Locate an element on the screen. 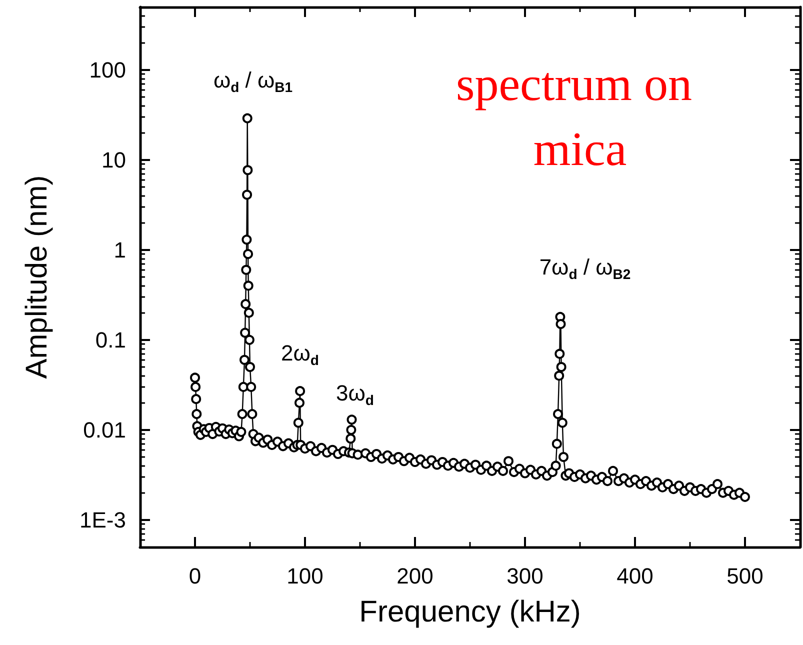  x-tick-label: 100 is located at coordinates (305, 576).